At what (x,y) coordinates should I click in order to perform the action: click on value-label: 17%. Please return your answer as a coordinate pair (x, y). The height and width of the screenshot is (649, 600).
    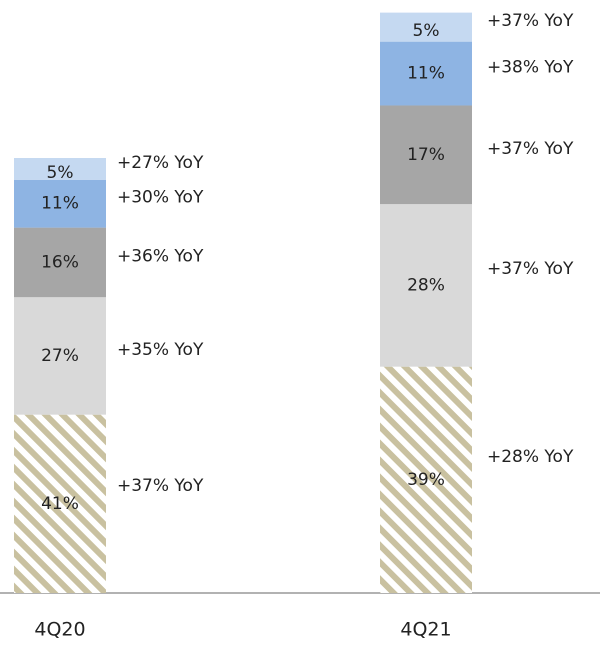
    Looking at the image, I should click on (426, 155).